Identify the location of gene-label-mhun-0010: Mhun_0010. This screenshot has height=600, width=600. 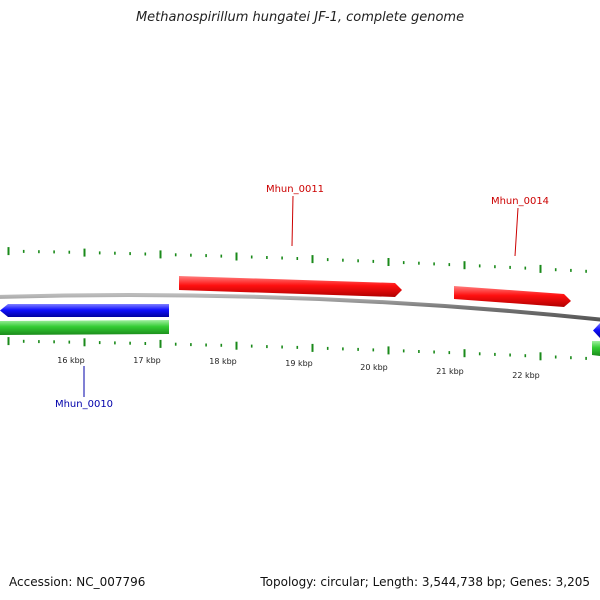
(84, 404).